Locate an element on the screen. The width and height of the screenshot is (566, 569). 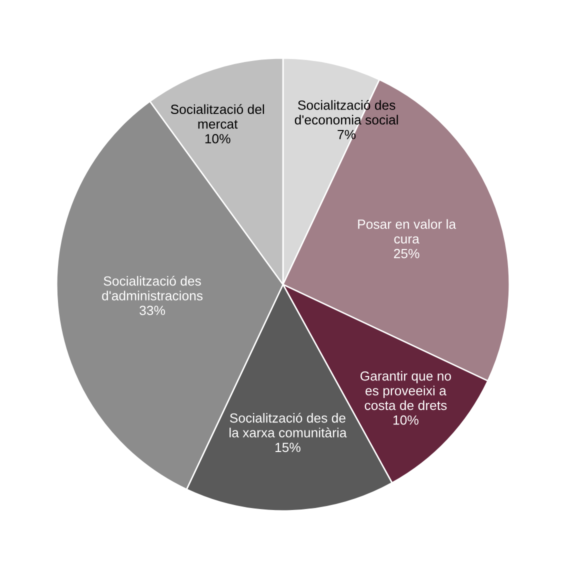
data-label: 25% is located at coordinates (407, 253).